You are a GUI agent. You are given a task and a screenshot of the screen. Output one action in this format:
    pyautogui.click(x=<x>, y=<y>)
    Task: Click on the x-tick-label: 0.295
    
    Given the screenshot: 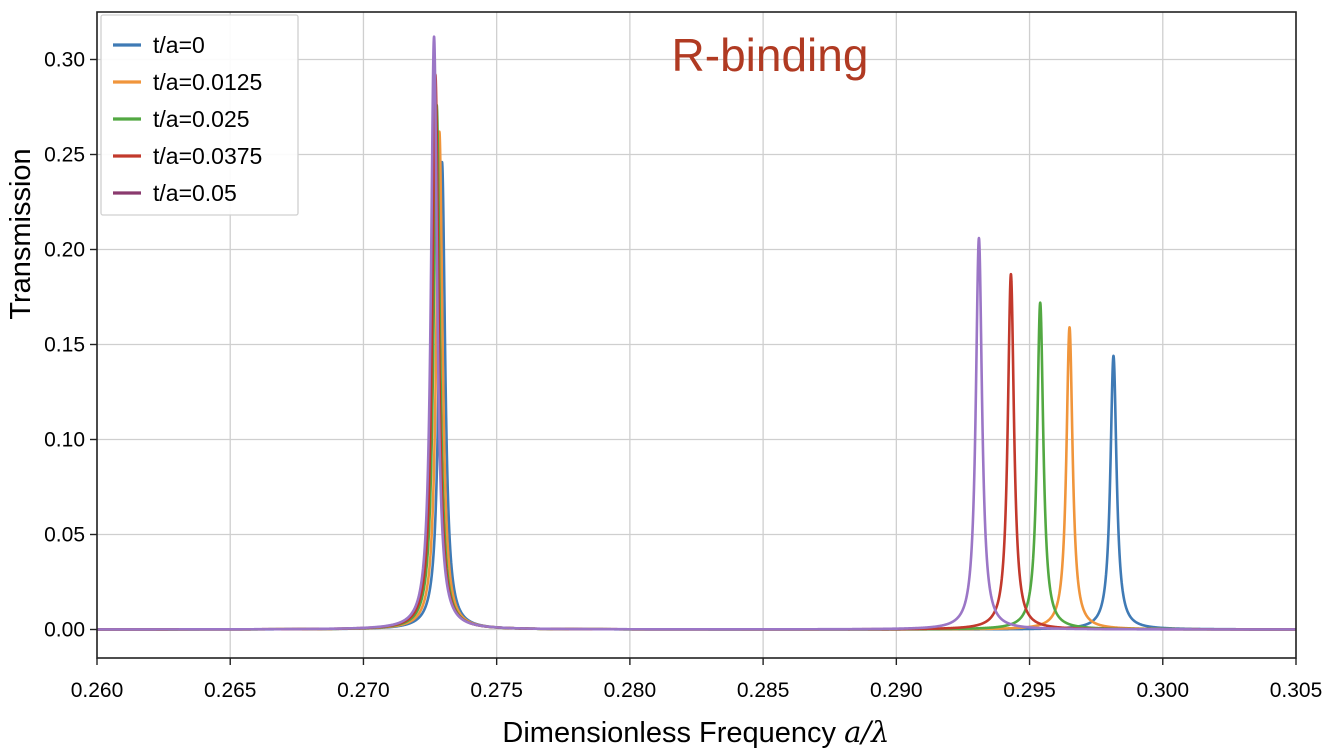 What is the action you would take?
    pyautogui.click(x=1029, y=690)
    